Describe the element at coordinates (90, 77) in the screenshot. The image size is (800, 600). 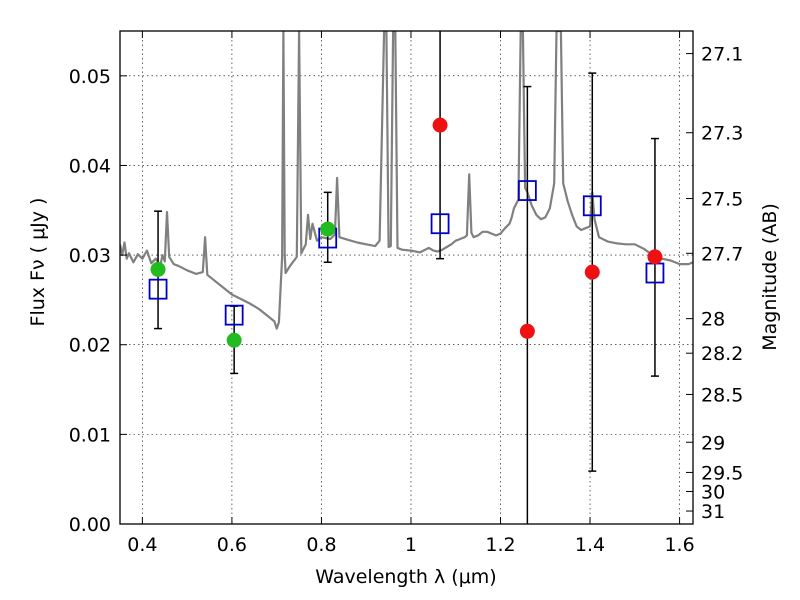
I see `y-tick-label: 0.05` at that location.